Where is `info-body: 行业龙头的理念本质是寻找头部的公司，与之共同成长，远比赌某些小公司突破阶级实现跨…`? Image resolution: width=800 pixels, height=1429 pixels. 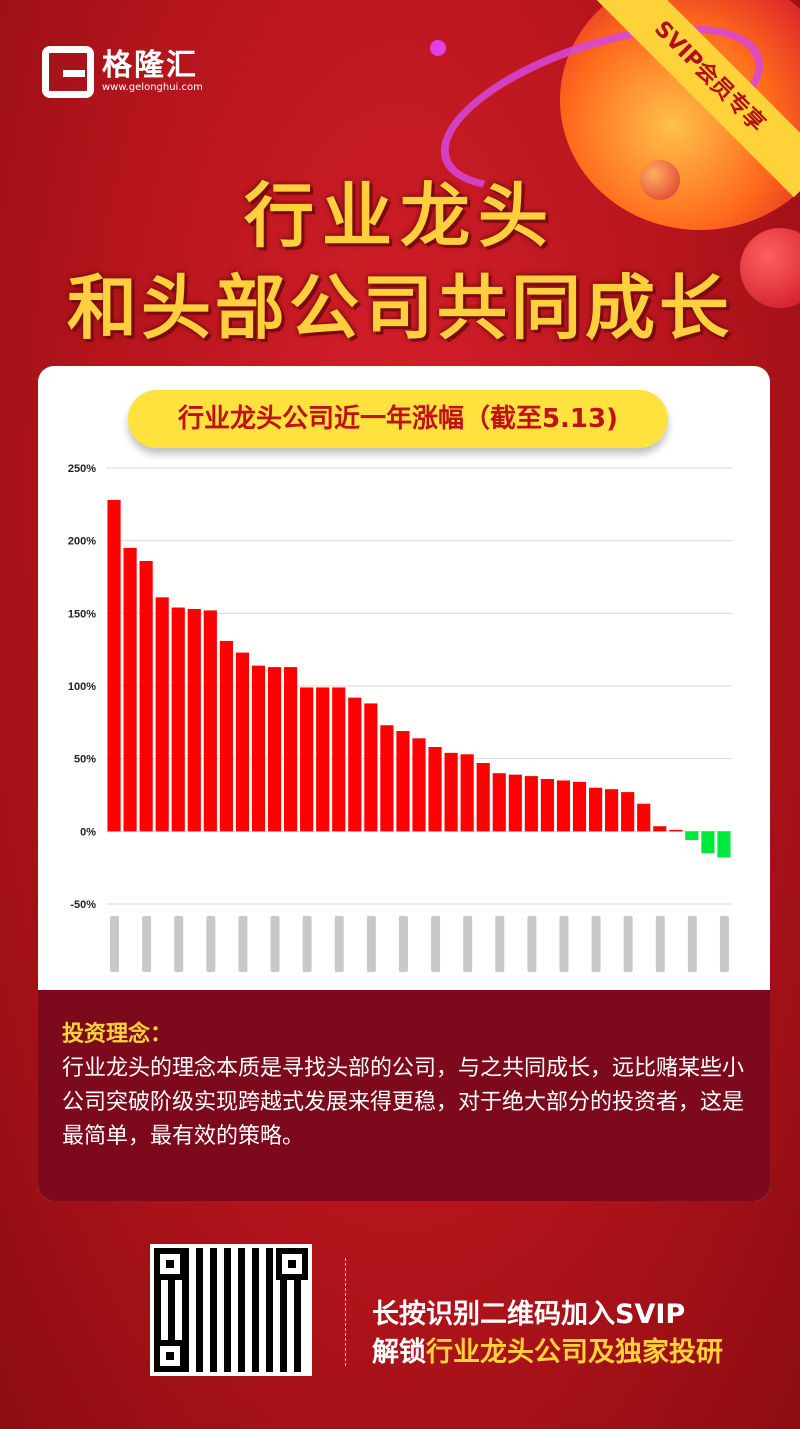
info-body: 行业龙头的理念本质是寻找头部的公司，与之共同成长，远比赌某些小公司突破阶级实现跨… is located at coordinates (407, 1103).